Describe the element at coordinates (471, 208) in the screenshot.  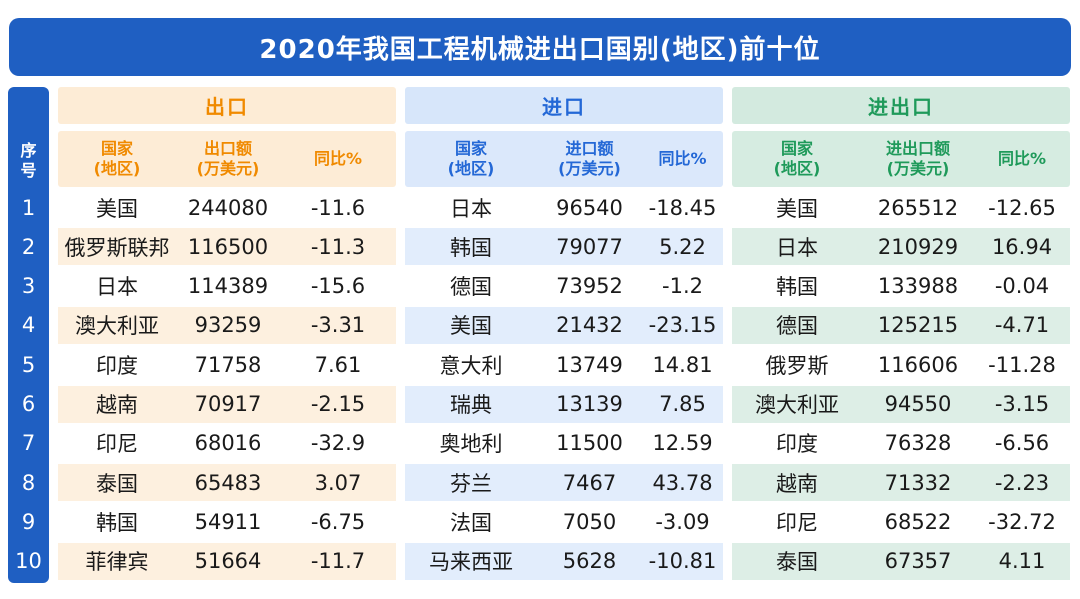
I see `import-cell-country: 日本` at that location.